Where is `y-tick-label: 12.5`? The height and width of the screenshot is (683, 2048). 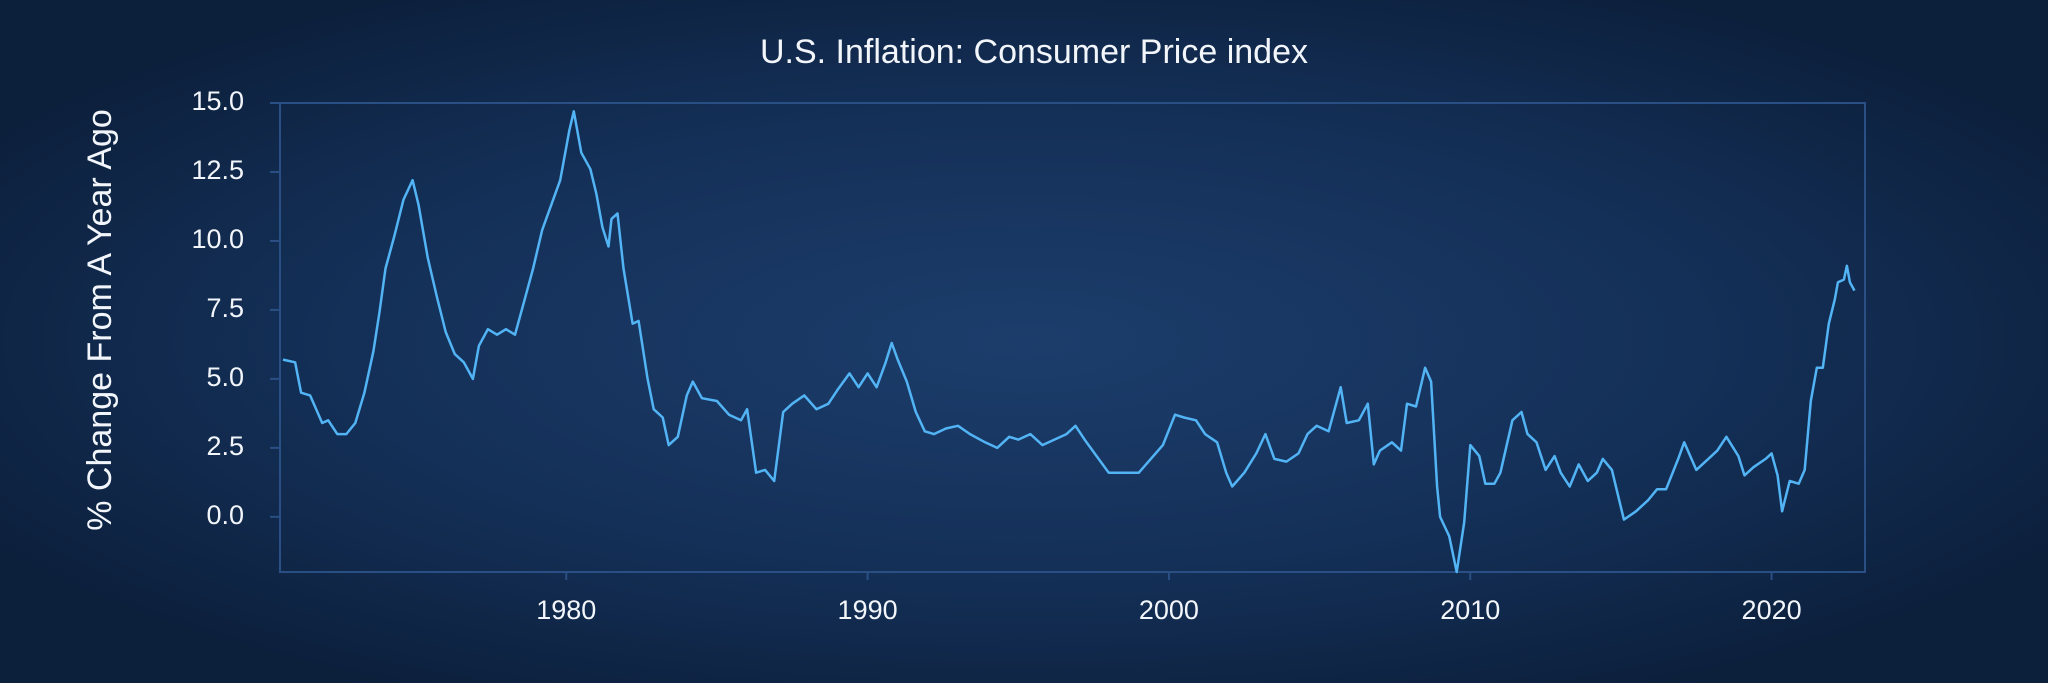 y-tick-label: 12.5 is located at coordinates (217, 170).